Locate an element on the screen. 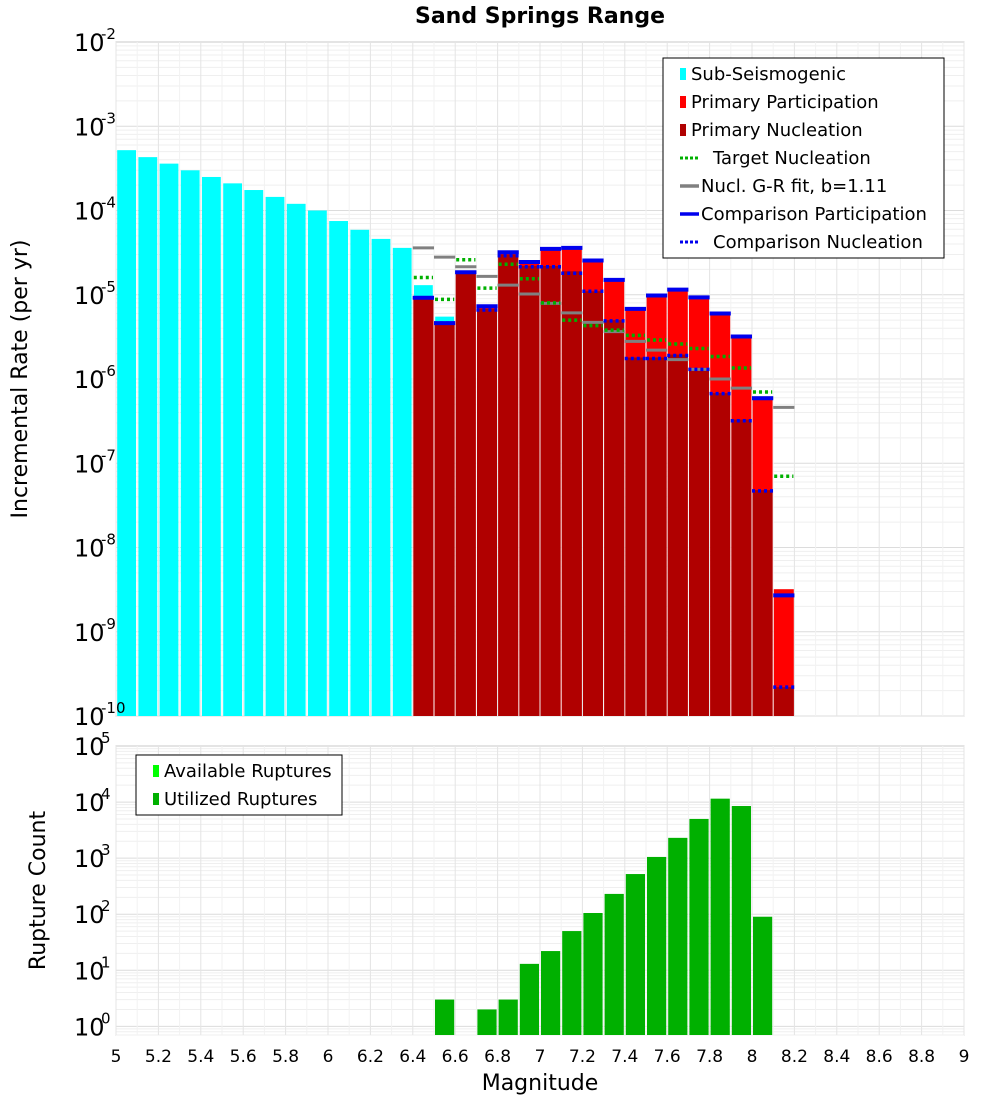 This screenshot has height=1100, width=1000. x-tick-label: 5.4 is located at coordinates (200, 1057).